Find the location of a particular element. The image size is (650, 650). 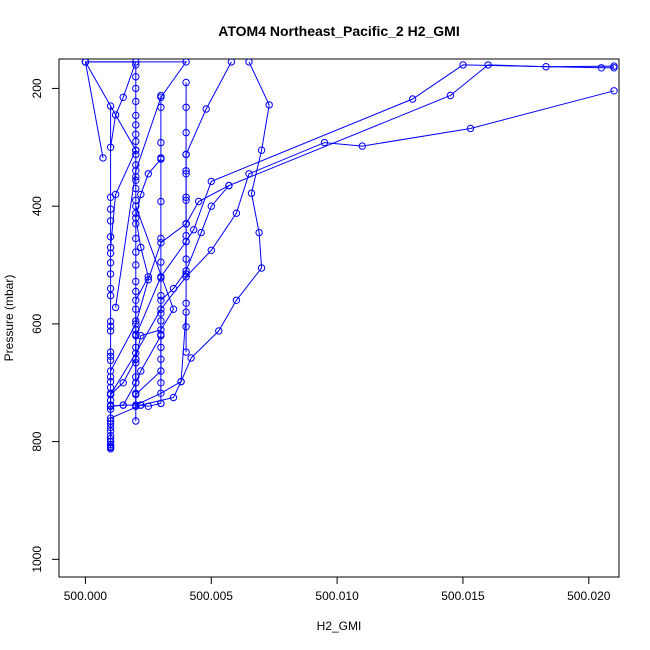

x-tick-label: 500.010 is located at coordinates (337, 596).